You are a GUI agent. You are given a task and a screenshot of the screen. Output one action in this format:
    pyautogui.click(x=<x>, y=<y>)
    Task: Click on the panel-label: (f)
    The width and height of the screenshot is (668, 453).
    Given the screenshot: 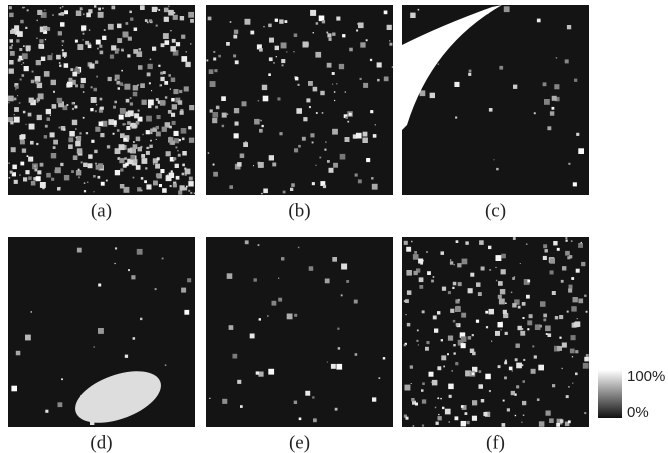 What is the action you would take?
    pyautogui.click(x=495, y=442)
    